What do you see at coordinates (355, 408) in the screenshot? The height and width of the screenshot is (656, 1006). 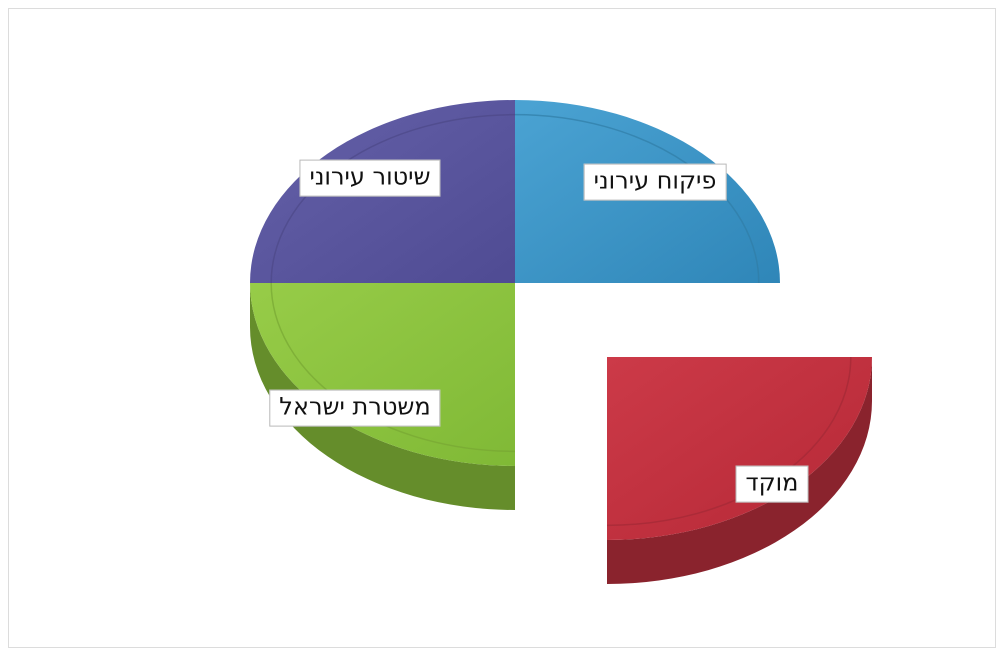 I see `slice-label-3: משטרת ישראל` at bounding box center [355, 408].